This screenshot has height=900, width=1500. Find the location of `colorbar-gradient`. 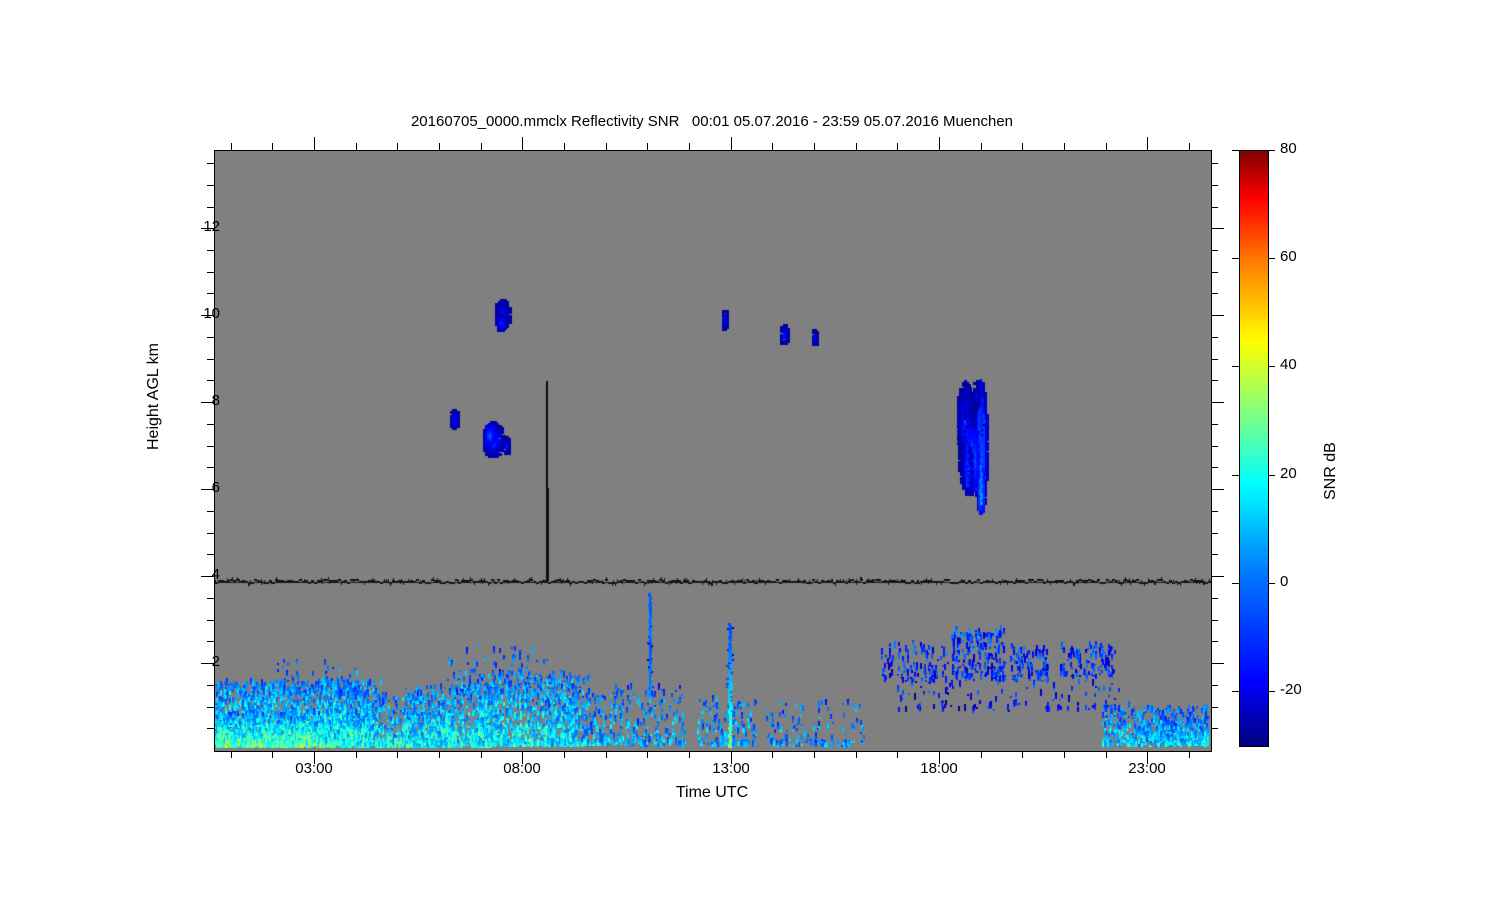

colorbar-gradient is located at coordinates (1254, 448).